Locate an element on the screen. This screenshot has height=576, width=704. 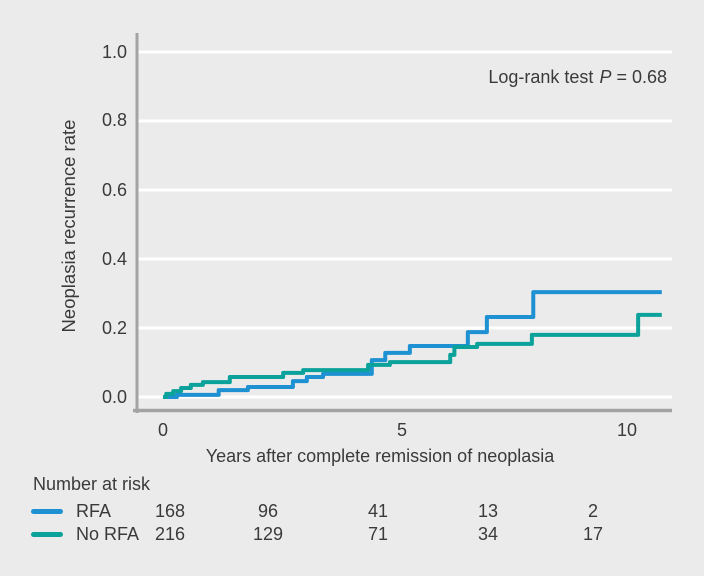
risk-count: 2 is located at coordinates (592, 511).